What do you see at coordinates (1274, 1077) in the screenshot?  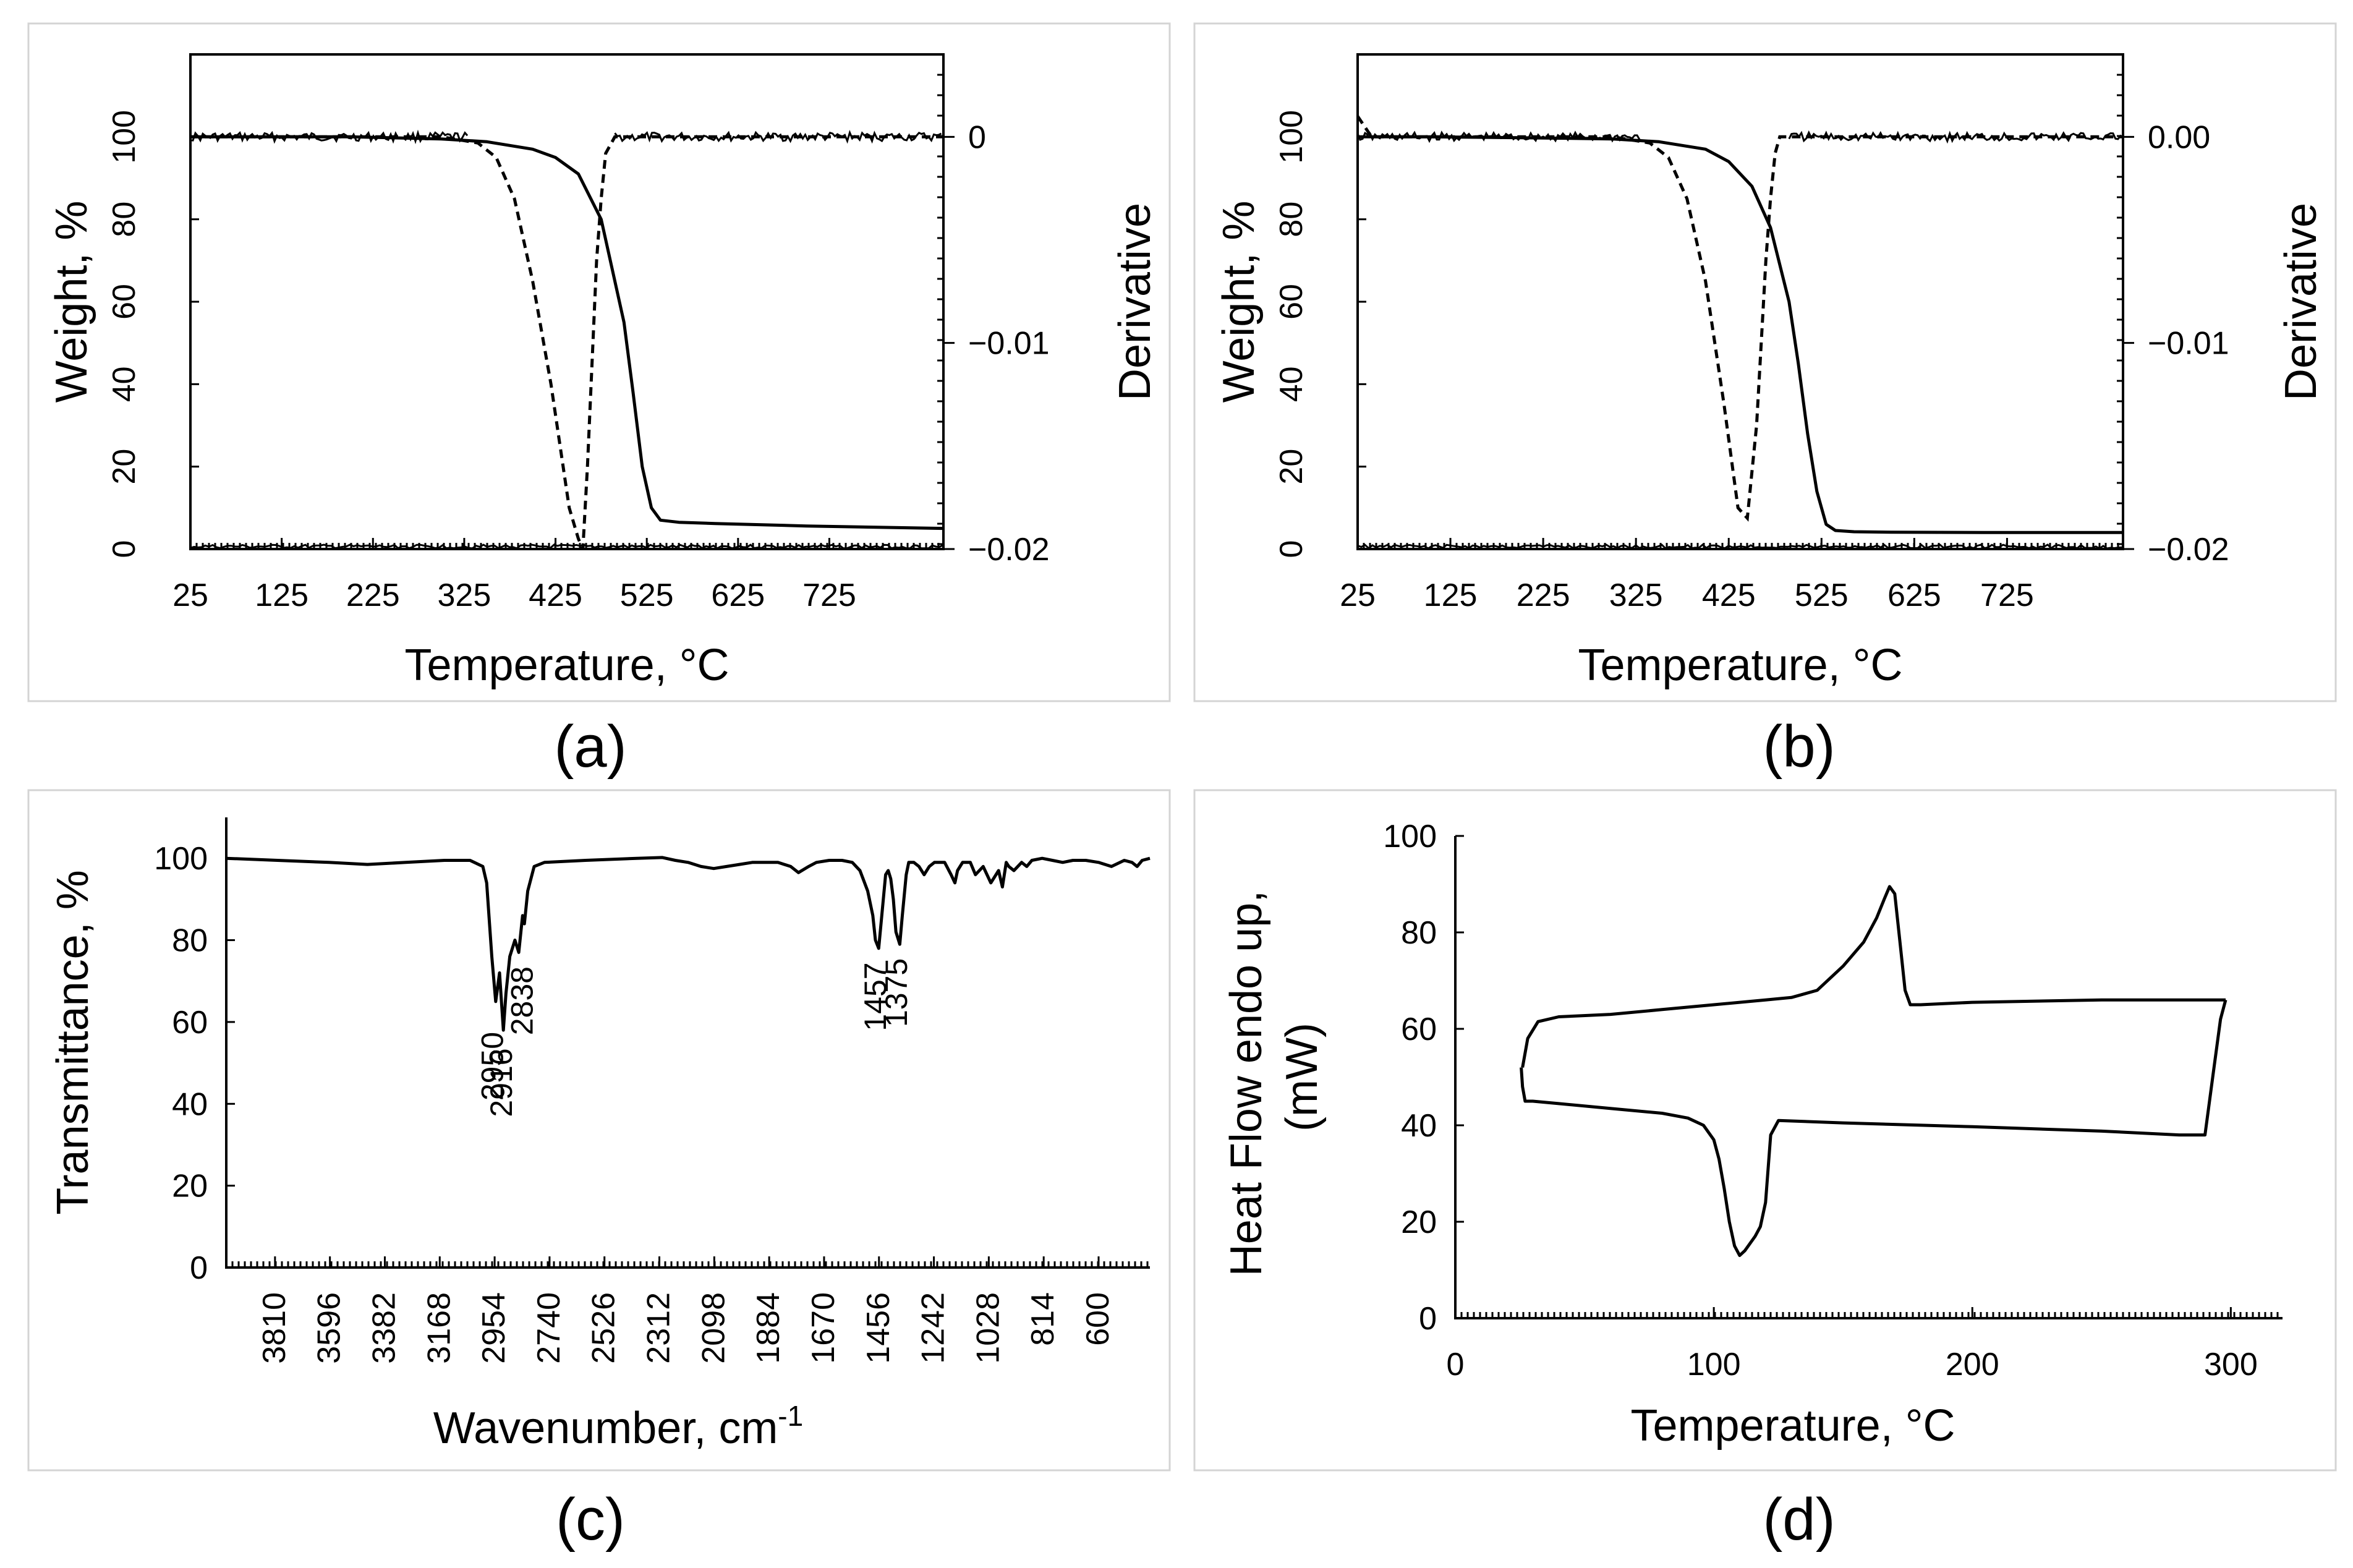 I see `panel-d-ylabel: Heat Flow endo up, (mW)` at bounding box center [1274, 1077].